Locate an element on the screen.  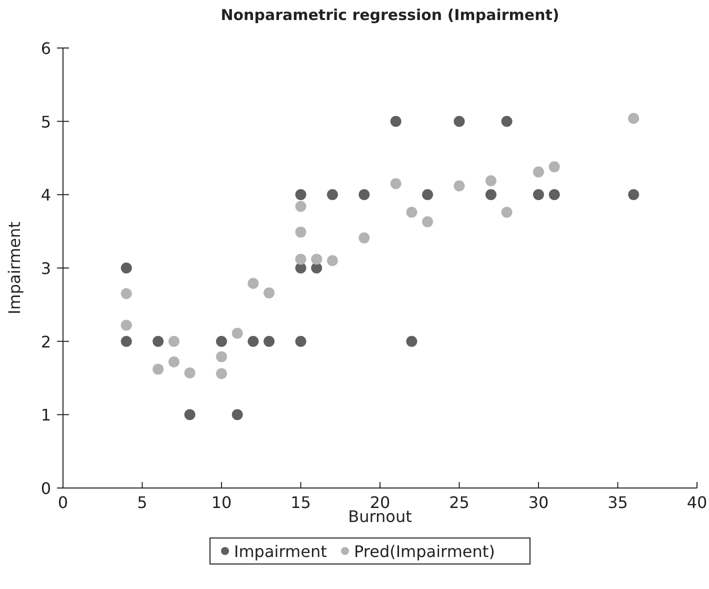
y-tick-label: 1 is located at coordinates (45, 415).